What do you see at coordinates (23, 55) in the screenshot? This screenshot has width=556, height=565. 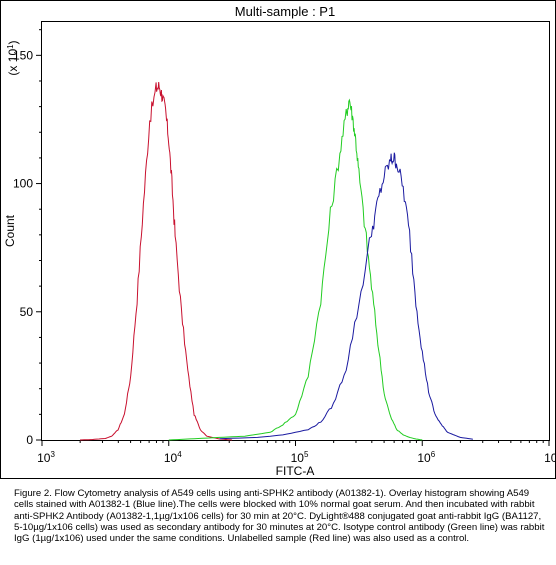 I see `y-tick-label: 150` at bounding box center [23, 55].